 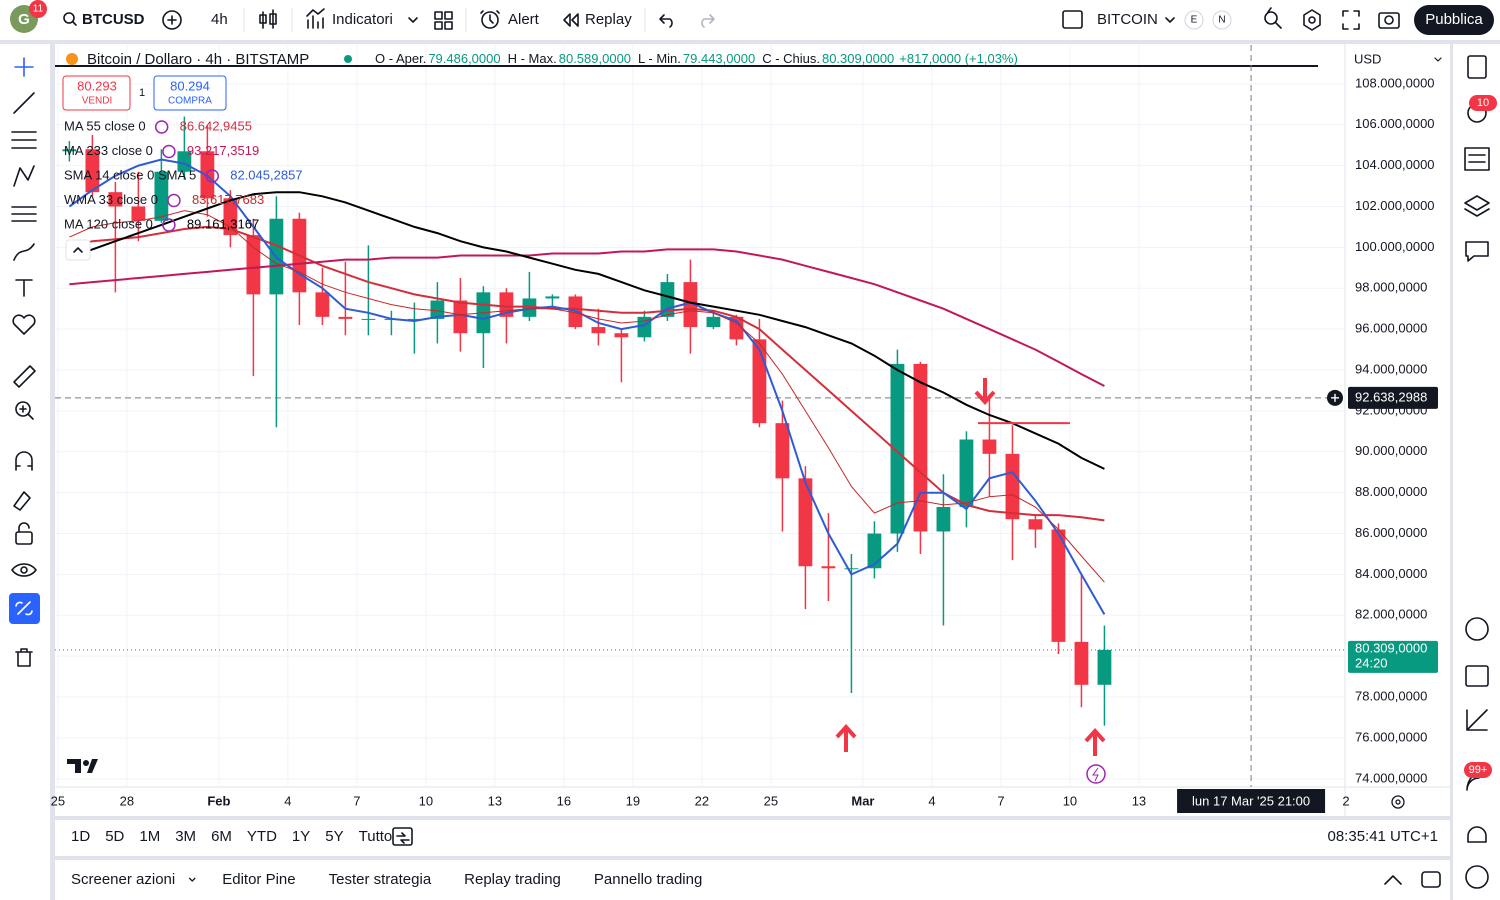 I want to click on fib-tool, so click(x=24, y=140).